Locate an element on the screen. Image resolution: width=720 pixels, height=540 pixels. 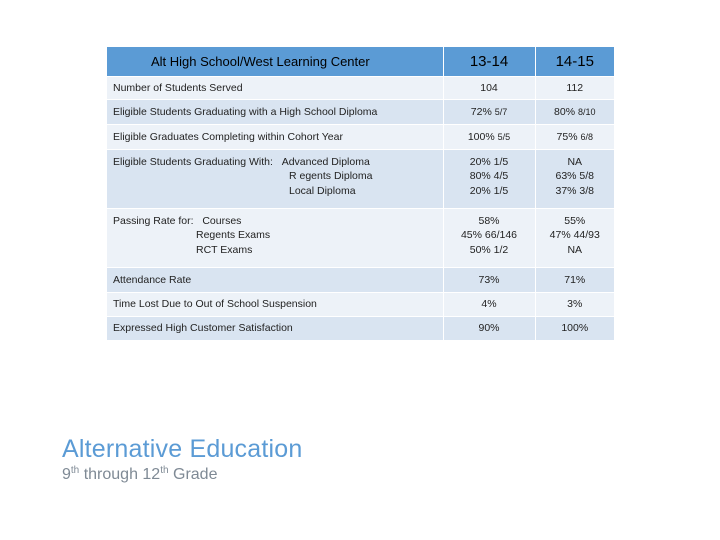
value-13-14: 73% is located at coordinates (488, 280).